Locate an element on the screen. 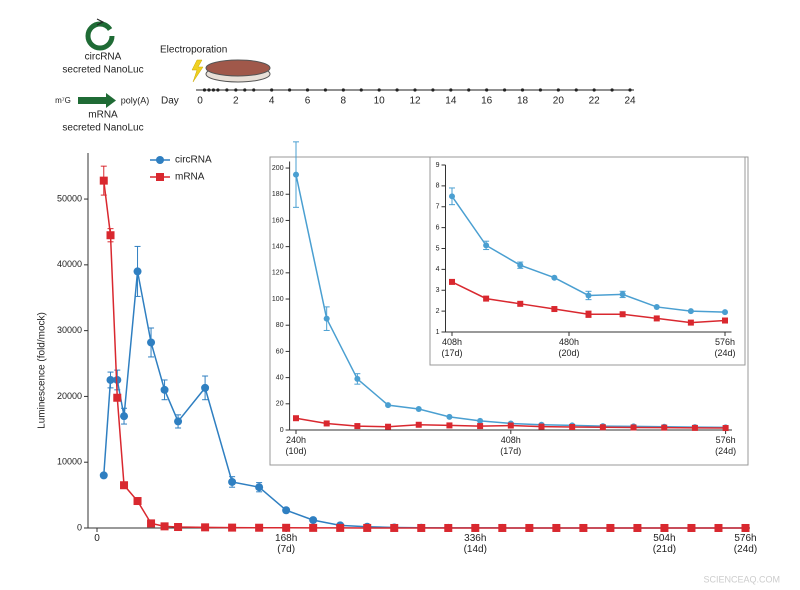 Image resolution: width=800 pixels, height=590 pixels. y-tick-label: 9 is located at coordinates (438, 165).